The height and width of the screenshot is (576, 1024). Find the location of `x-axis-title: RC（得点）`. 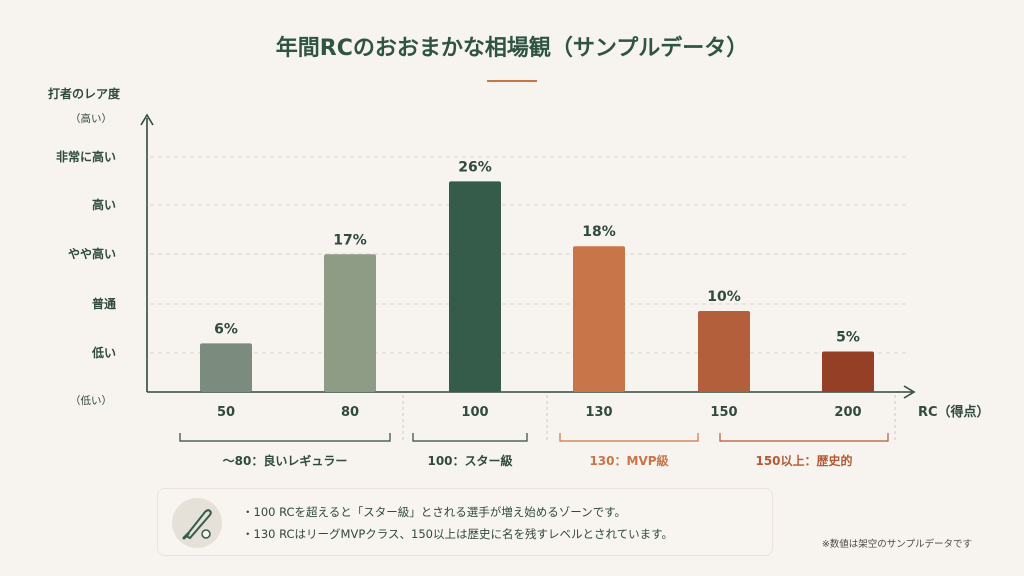

x-axis-title: RC（得点） is located at coordinates (954, 412).